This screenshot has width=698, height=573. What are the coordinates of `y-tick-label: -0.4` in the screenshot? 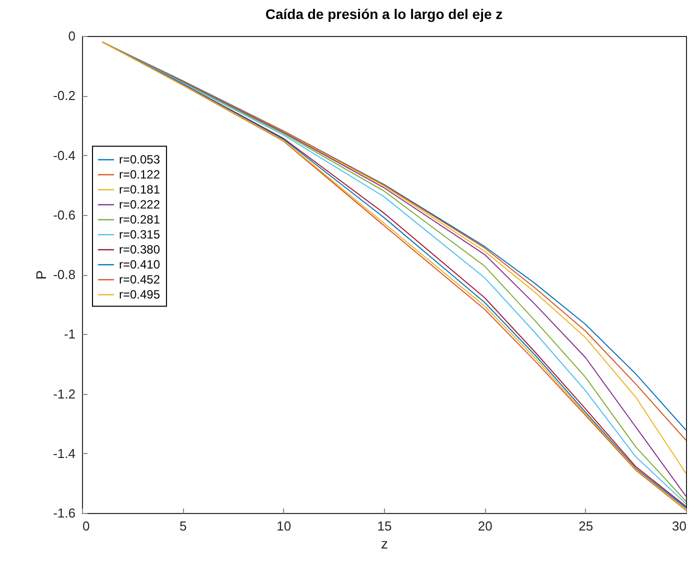 It's located at (64, 155).